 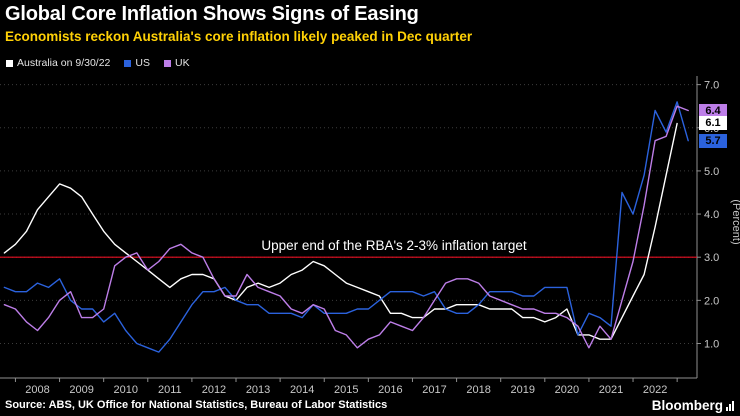 I want to click on svg-text: 2012, so click(x=214, y=390).